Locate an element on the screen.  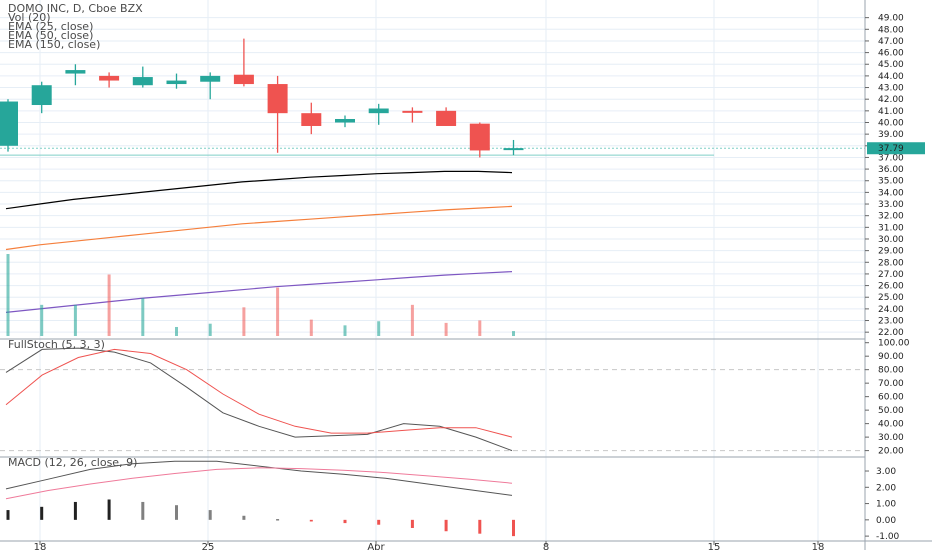
symbol-label: DOMO INC, D, Cboe BZX is located at coordinates (75, 8).